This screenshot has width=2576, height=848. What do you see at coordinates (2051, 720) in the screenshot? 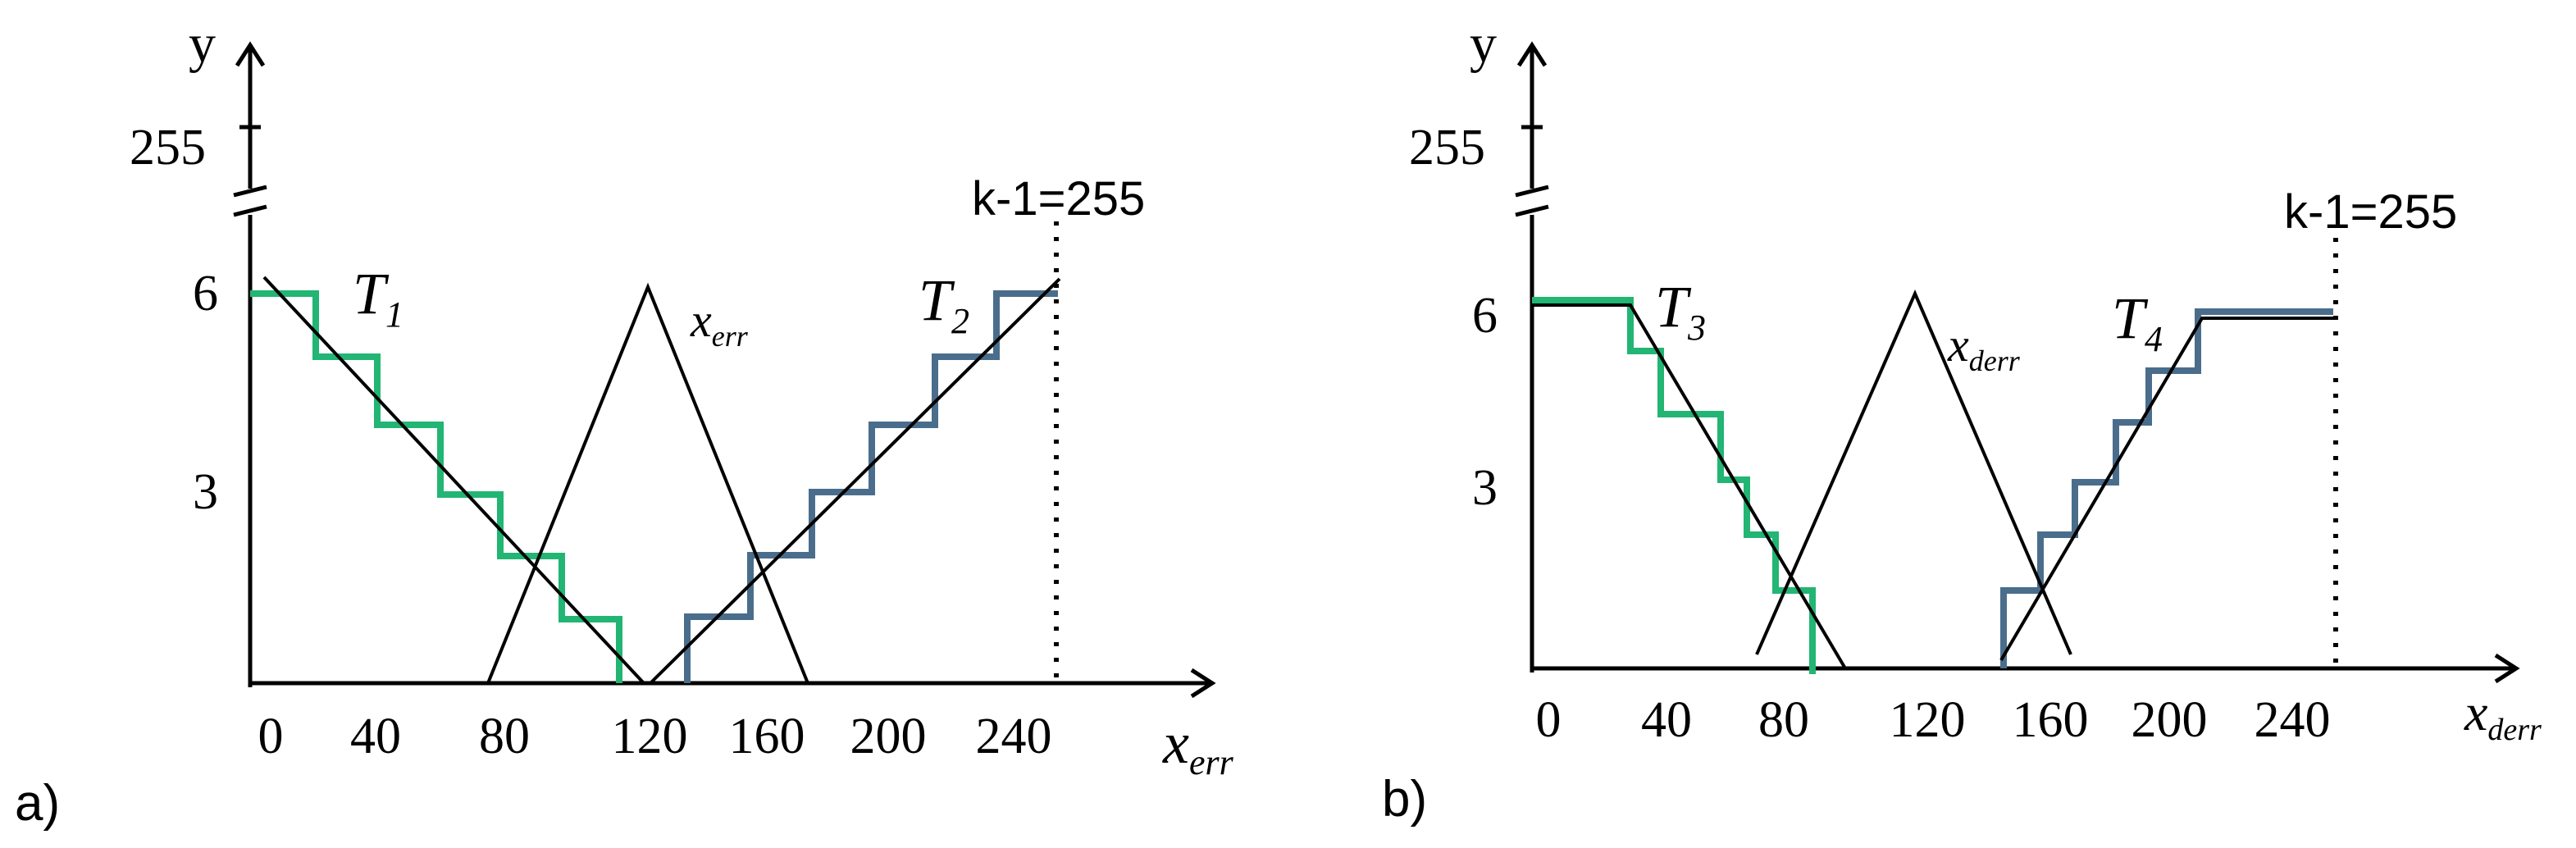
I see `panel-b-x-tick-160: 160` at bounding box center [2051, 720].